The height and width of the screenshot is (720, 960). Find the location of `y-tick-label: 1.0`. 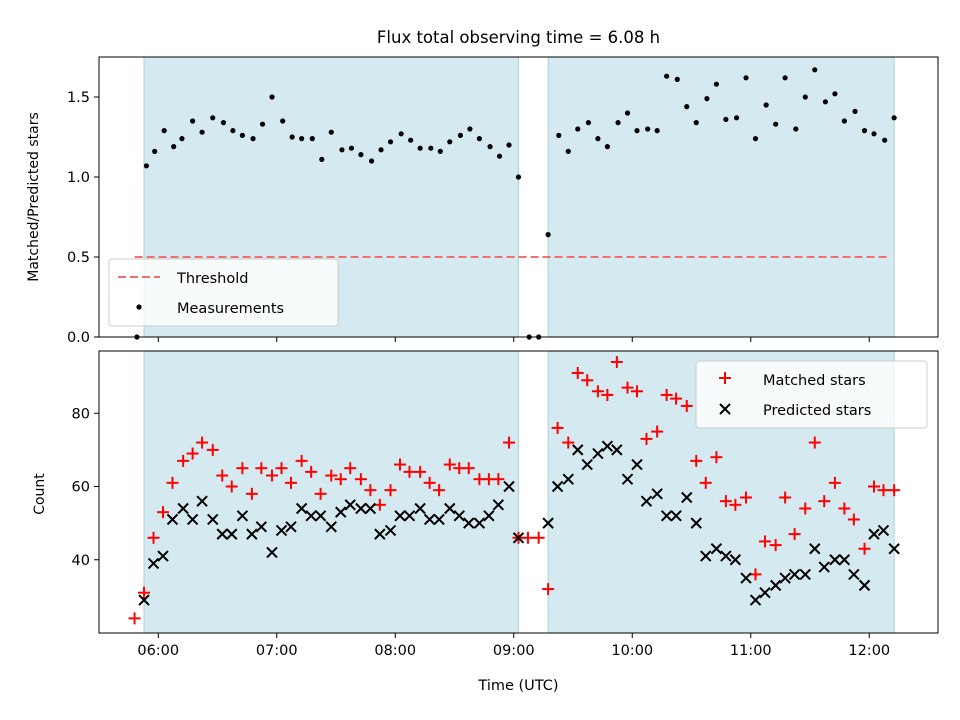

y-tick-label: 1.0 is located at coordinates (78, 178).